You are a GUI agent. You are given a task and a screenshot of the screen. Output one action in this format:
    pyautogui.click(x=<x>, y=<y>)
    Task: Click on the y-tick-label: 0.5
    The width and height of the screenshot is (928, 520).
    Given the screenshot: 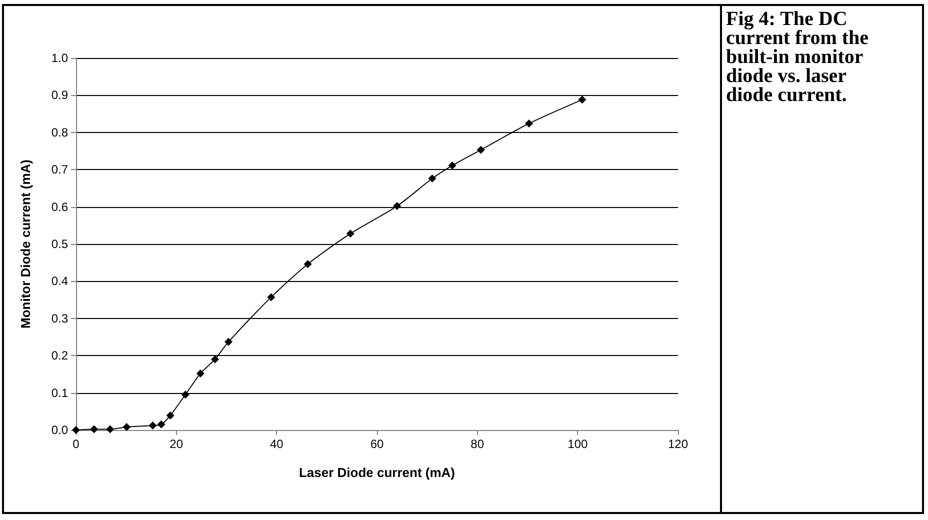 What is the action you would take?
    pyautogui.click(x=59, y=244)
    